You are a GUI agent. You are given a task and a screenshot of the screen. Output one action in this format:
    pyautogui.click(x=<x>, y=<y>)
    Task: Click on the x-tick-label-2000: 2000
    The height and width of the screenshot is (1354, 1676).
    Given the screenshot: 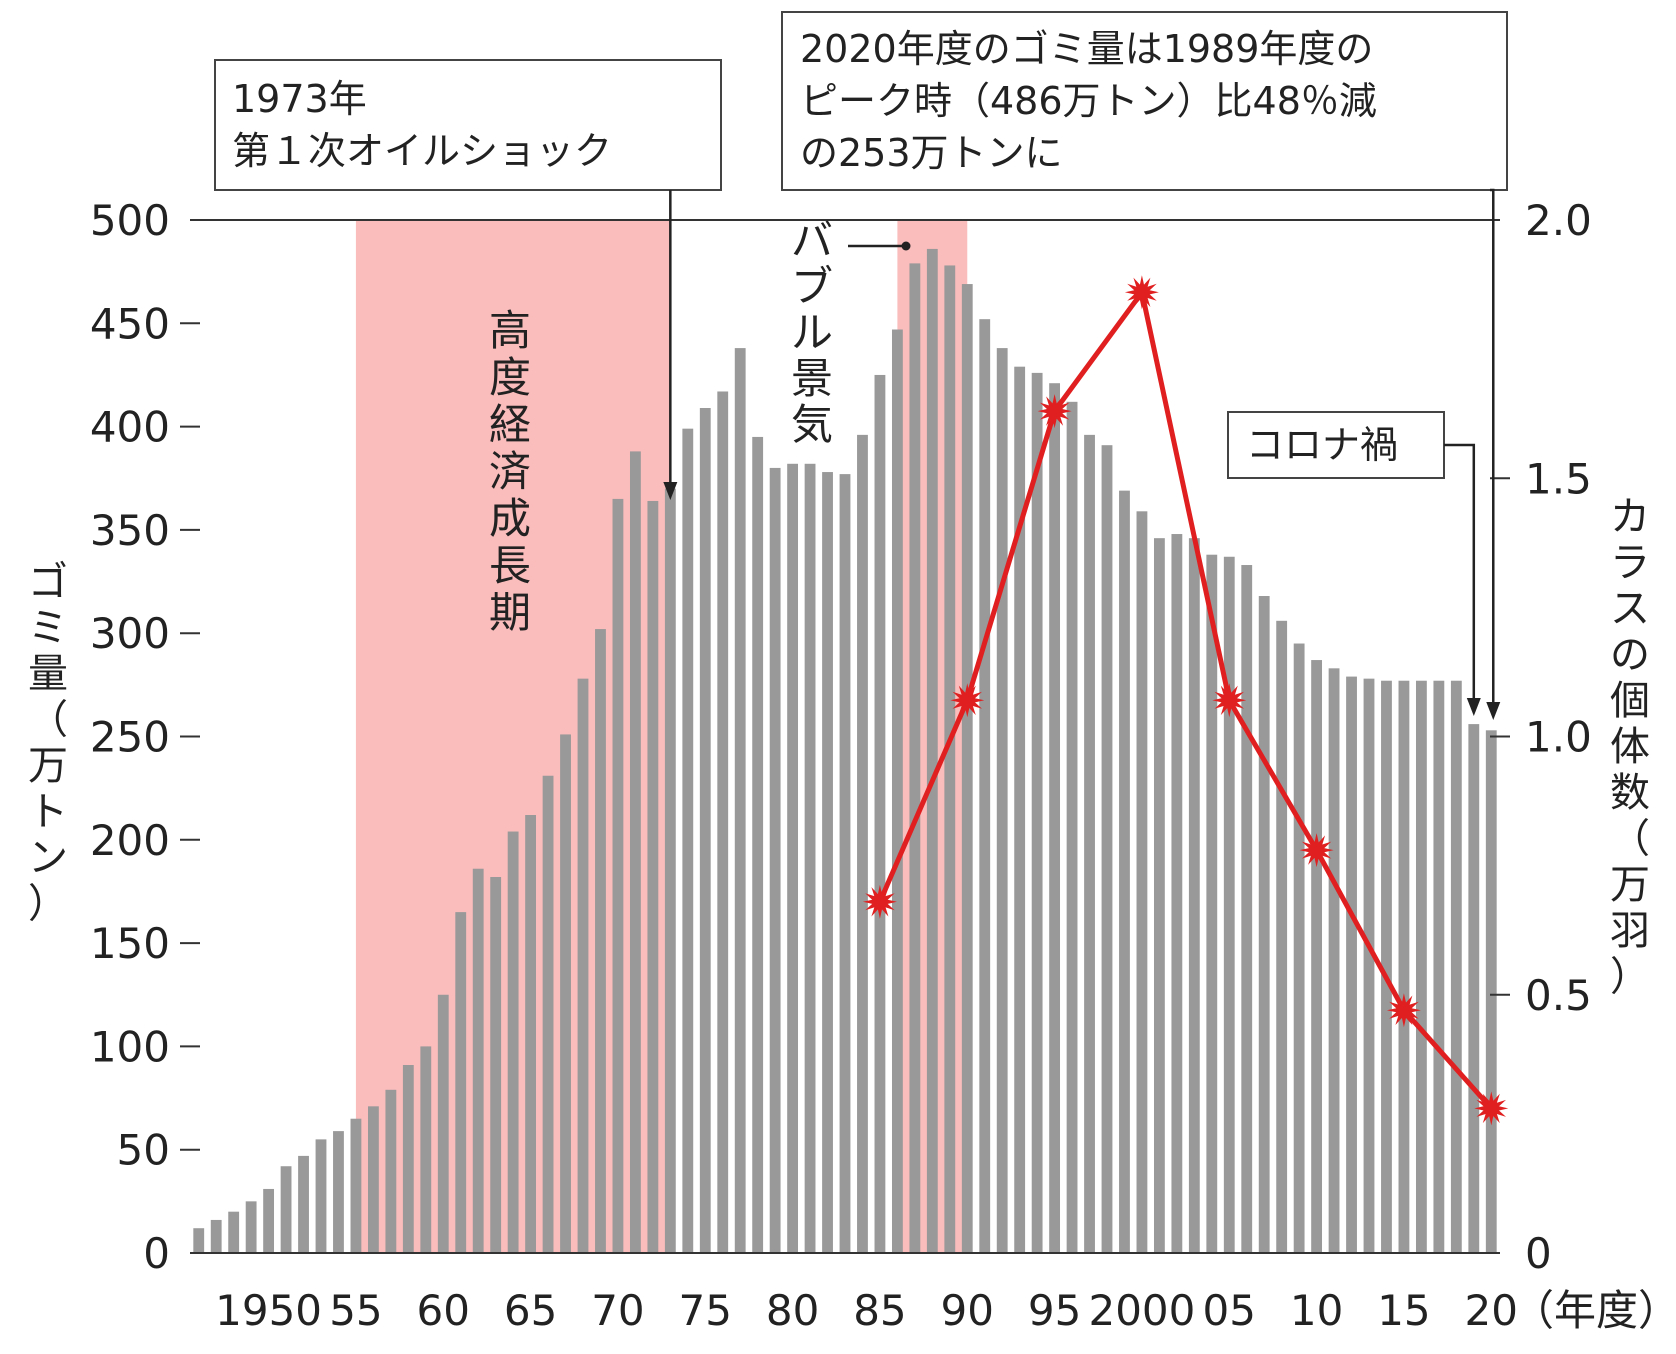 What is the action you would take?
    pyautogui.click(x=1141, y=1310)
    